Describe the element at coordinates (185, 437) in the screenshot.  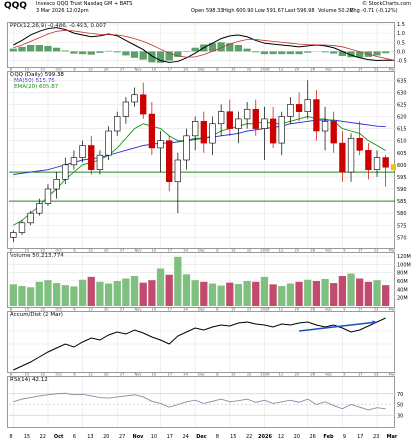
I see `x-tick-label: 24` at that location.